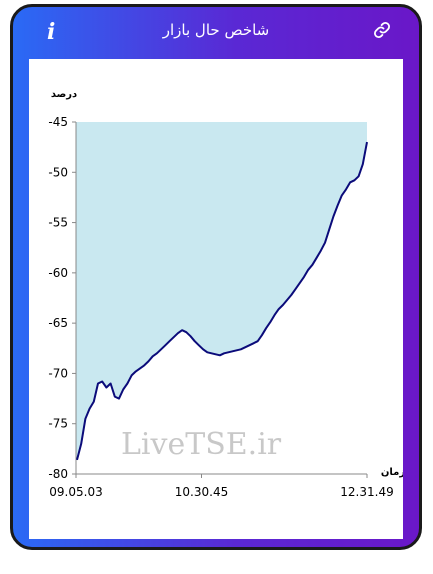 Image resolution: width=433 pixels, height=574 pixels. I want to click on y-tick-label: -70, so click(58, 373).